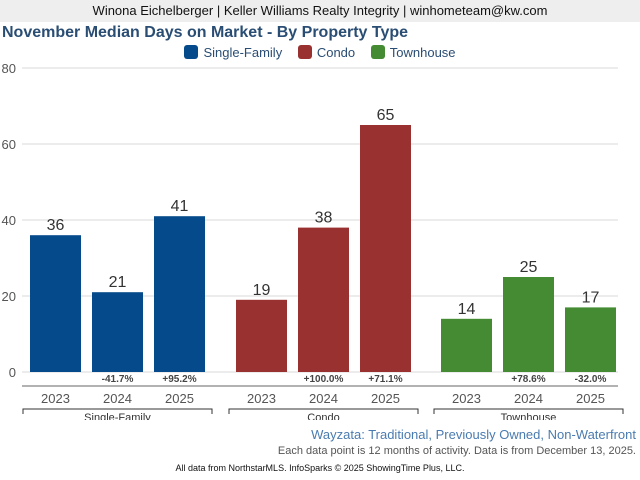  I want to click on legend-item-condo: Condo, so click(326, 52).